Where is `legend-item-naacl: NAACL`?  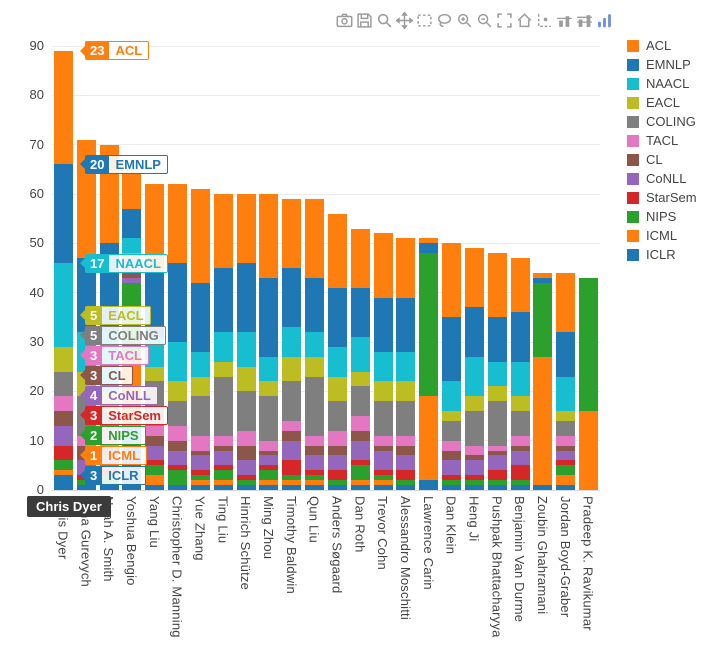
legend-item-naacl: NAACL is located at coordinates (662, 83).